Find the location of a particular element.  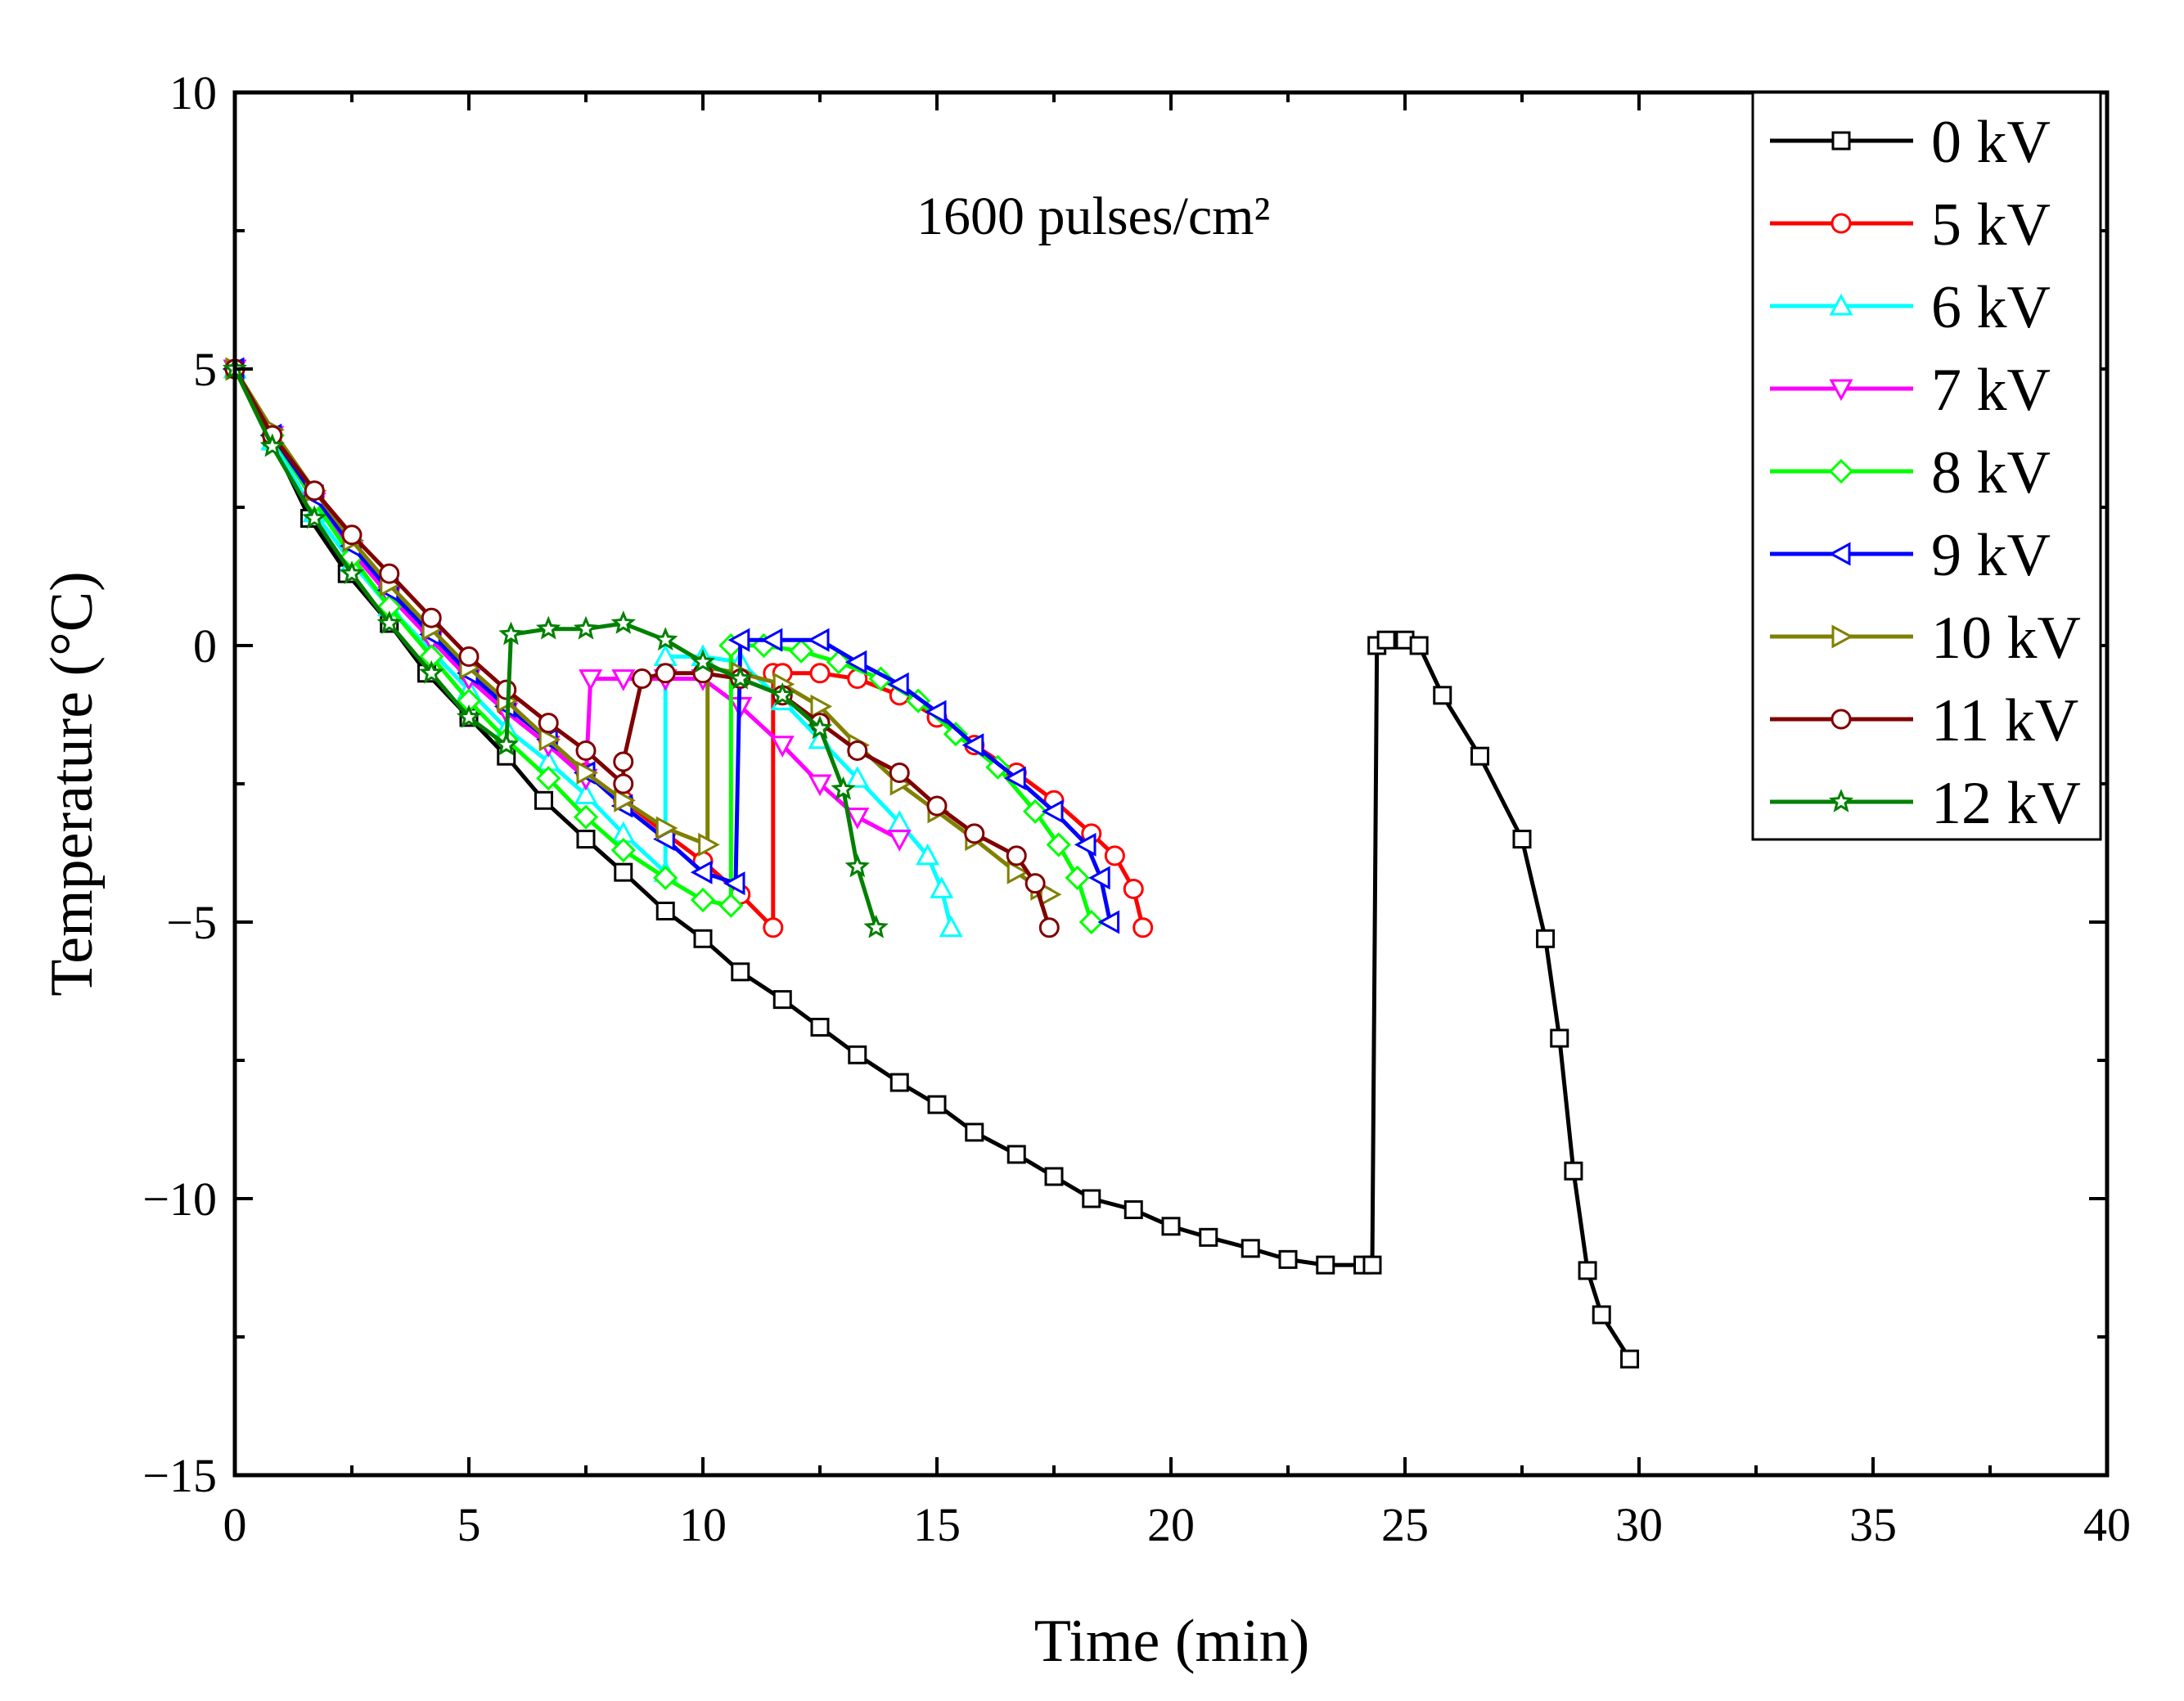

x-axis-title: Time (min) is located at coordinates (1171, 1642).